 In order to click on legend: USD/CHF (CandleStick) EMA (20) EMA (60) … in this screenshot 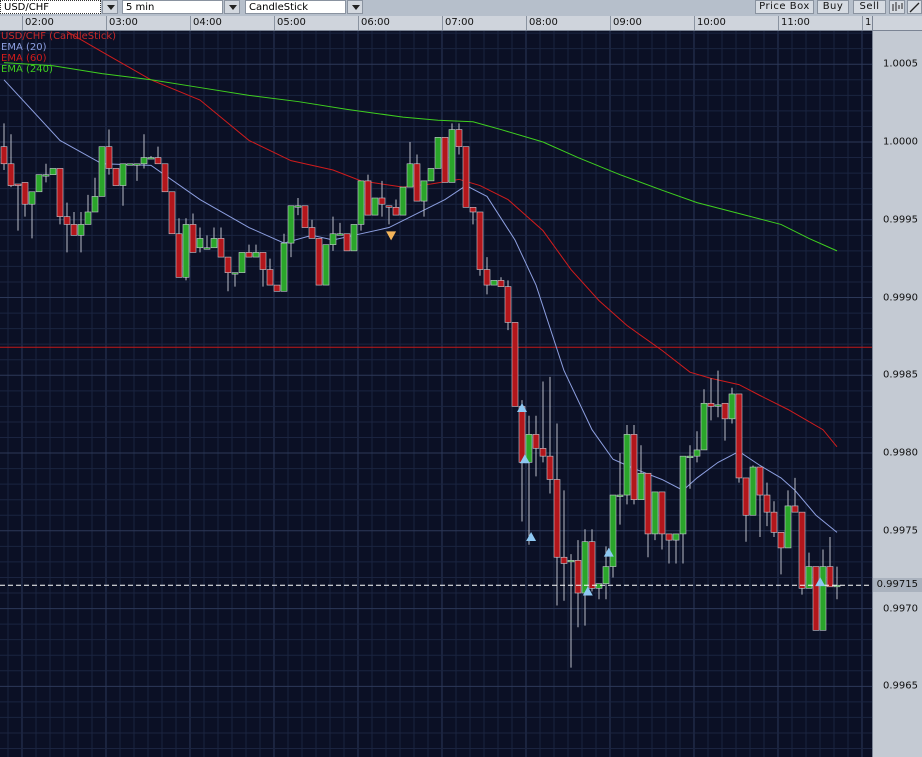, I will do `click(58, 53)`.